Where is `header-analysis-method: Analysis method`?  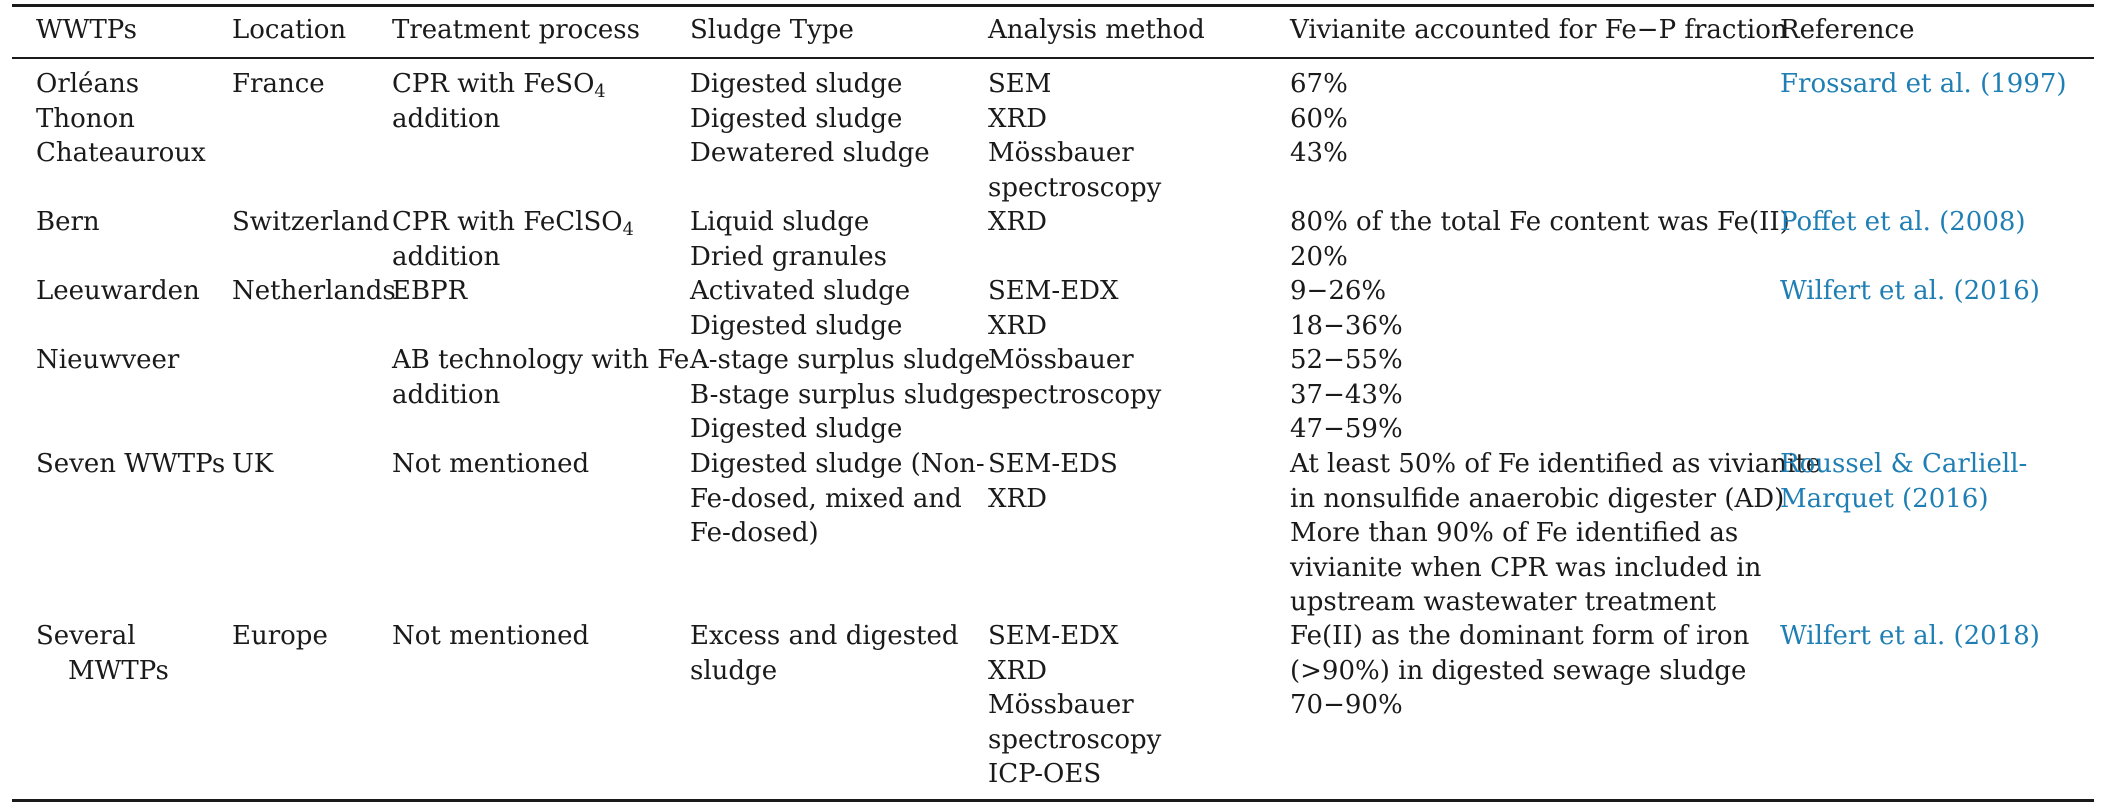
header-analysis-method: Analysis method is located at coordinates (1096, 30).